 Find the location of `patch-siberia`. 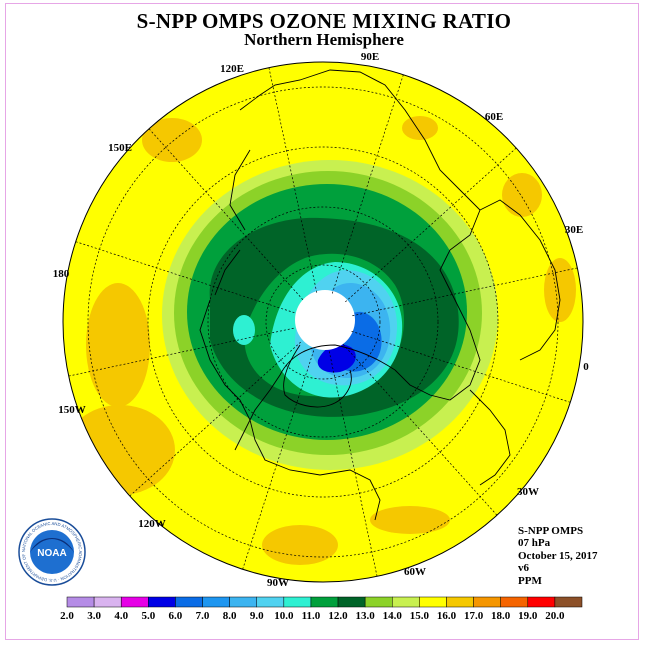

patch-siberia is located at coordinates (420, 128).